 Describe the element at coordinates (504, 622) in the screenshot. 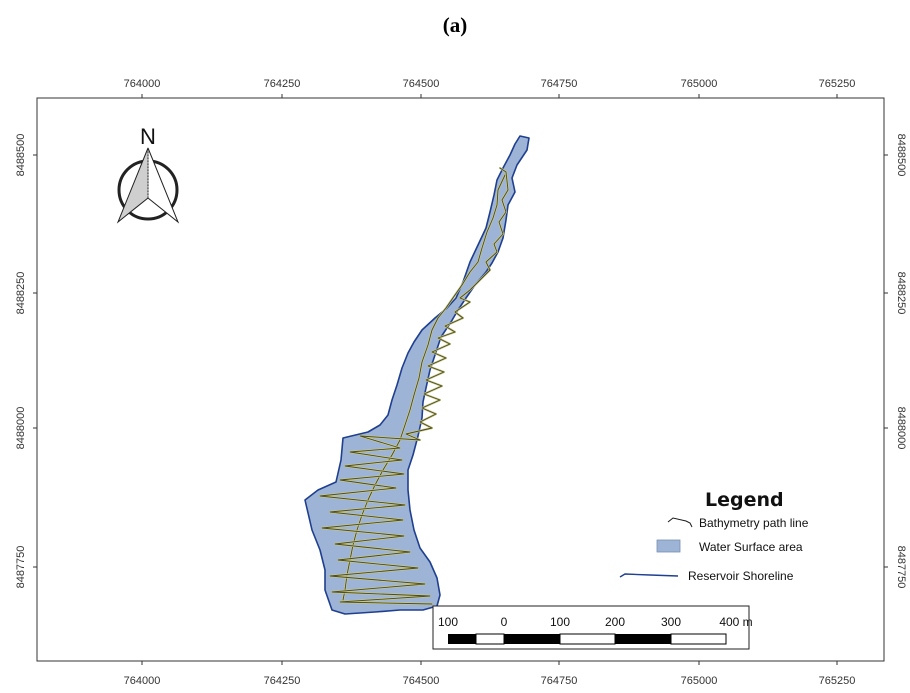

I see `scale-label: 0` at that location.